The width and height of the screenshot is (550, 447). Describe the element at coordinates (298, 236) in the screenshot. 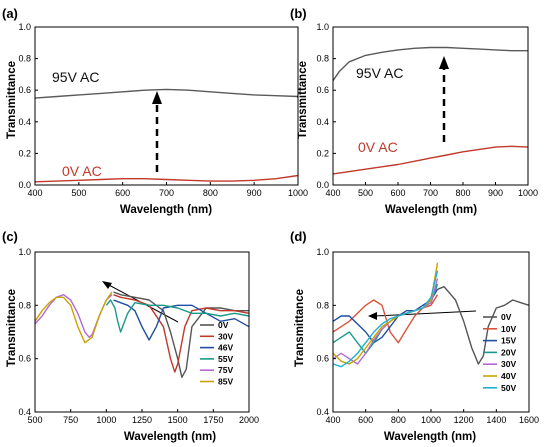

I see `panel-label: (d)` at that location.